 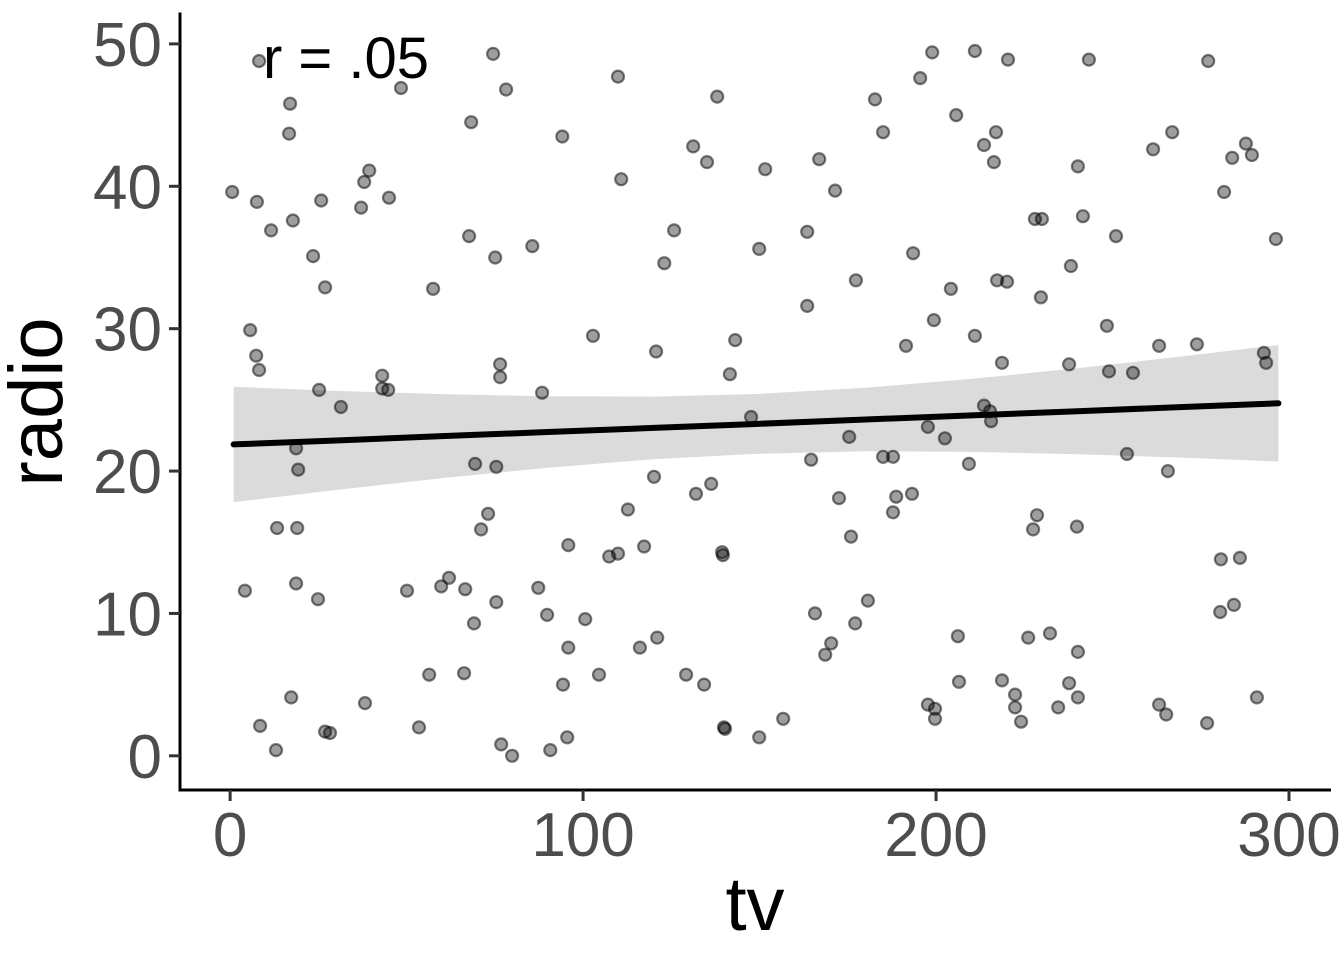 What do you see at coordinates (777, 830) in the screenshot?
I see `x-axis-ticks: 0 100 200 300` at bounding box center [777, 830].